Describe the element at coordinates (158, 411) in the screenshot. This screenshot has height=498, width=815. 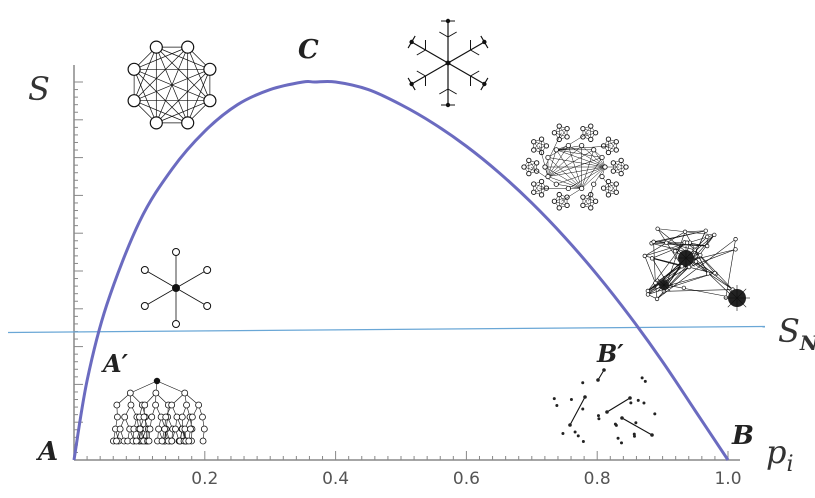
I see `tree-graph-icon` at that location.